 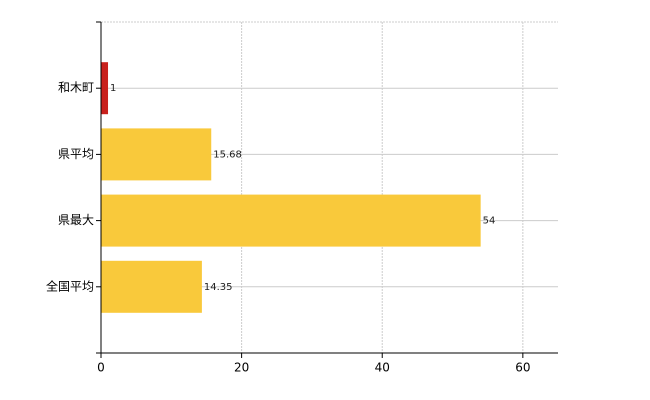 I want to click on x-tick-label: 60, so click(x=522, y=368).